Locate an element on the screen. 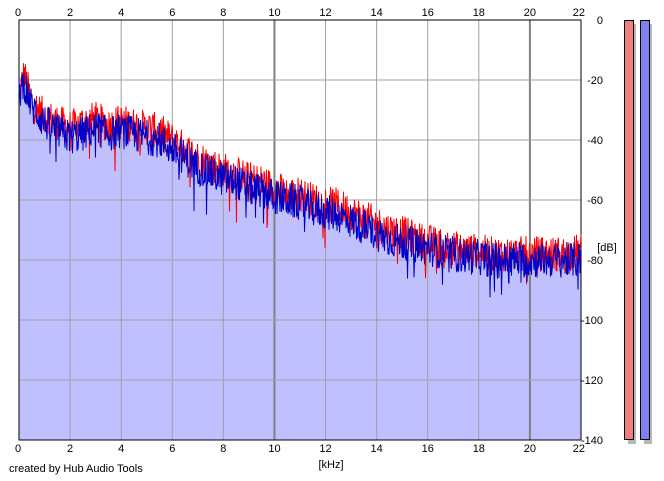 This screenshot has width=664, height=481. x-tick-label-bottom: 12 is located at coordinates (325, 449).